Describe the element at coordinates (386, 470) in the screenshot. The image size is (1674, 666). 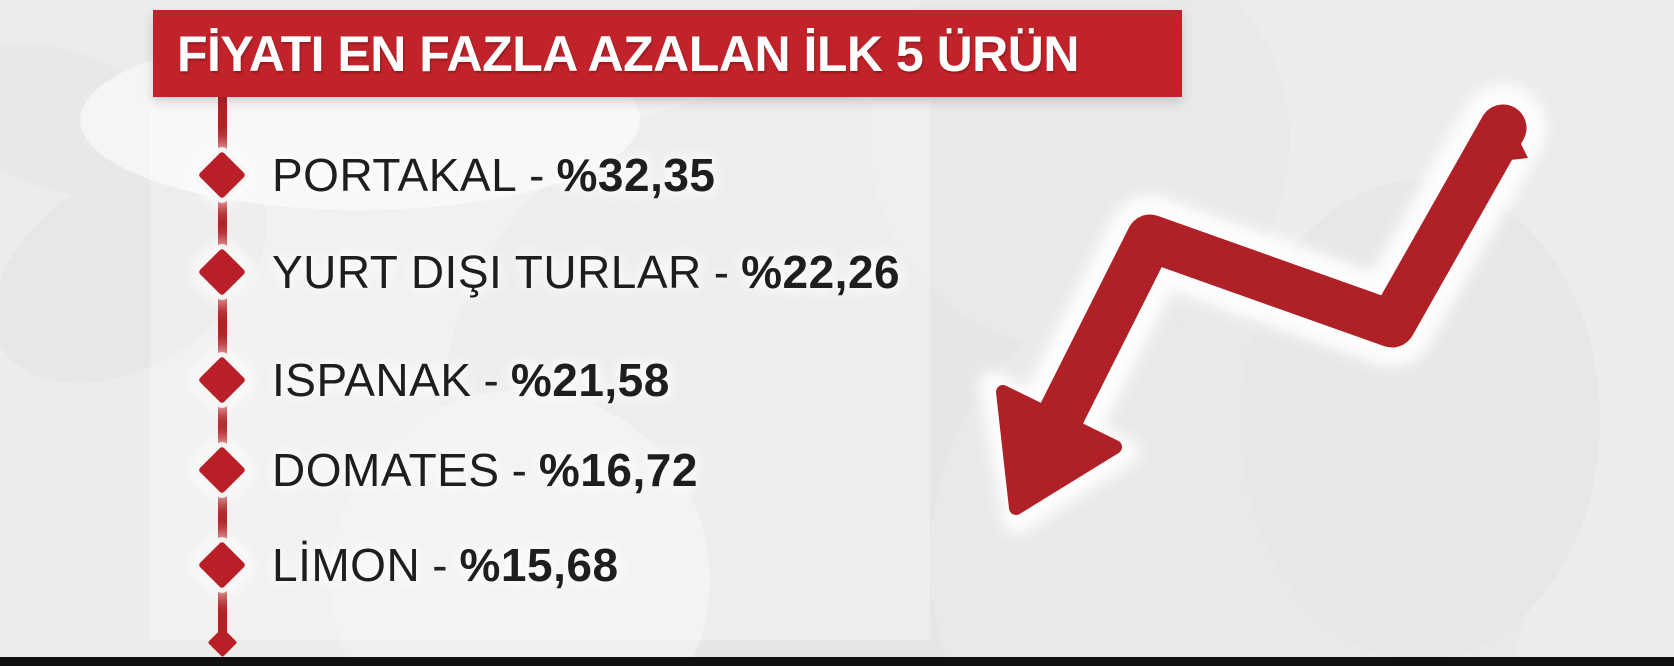
I see `product-name: DOMATES` at that location.